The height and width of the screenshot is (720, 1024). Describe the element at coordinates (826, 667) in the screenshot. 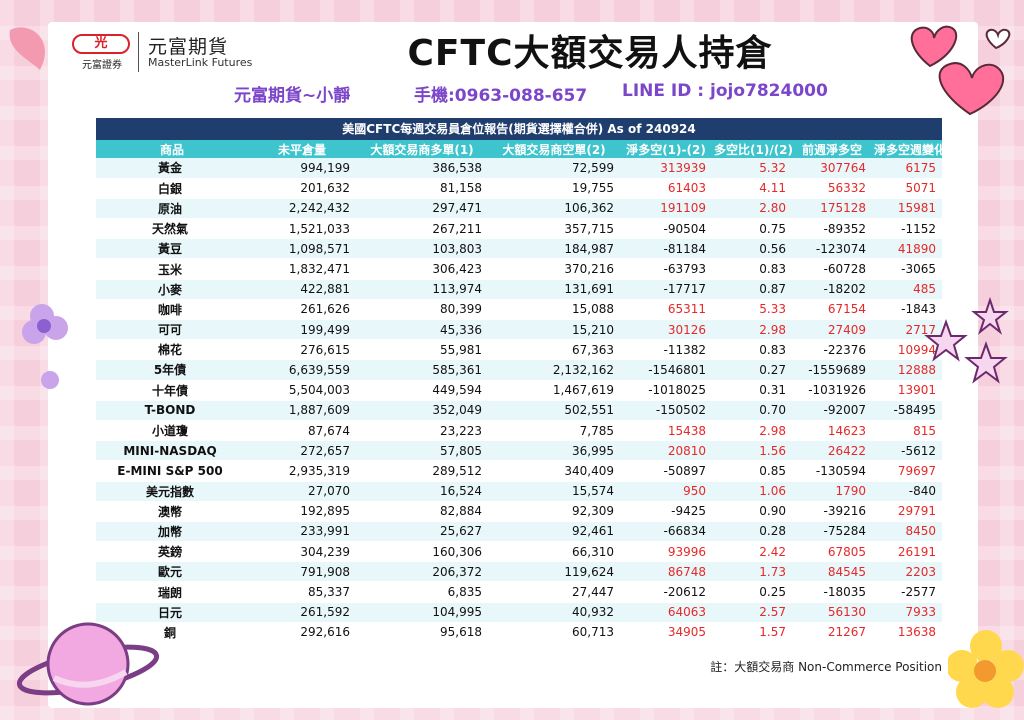

I see `footnote: 註：大額交易商 Non-Commerce Position` at that location.